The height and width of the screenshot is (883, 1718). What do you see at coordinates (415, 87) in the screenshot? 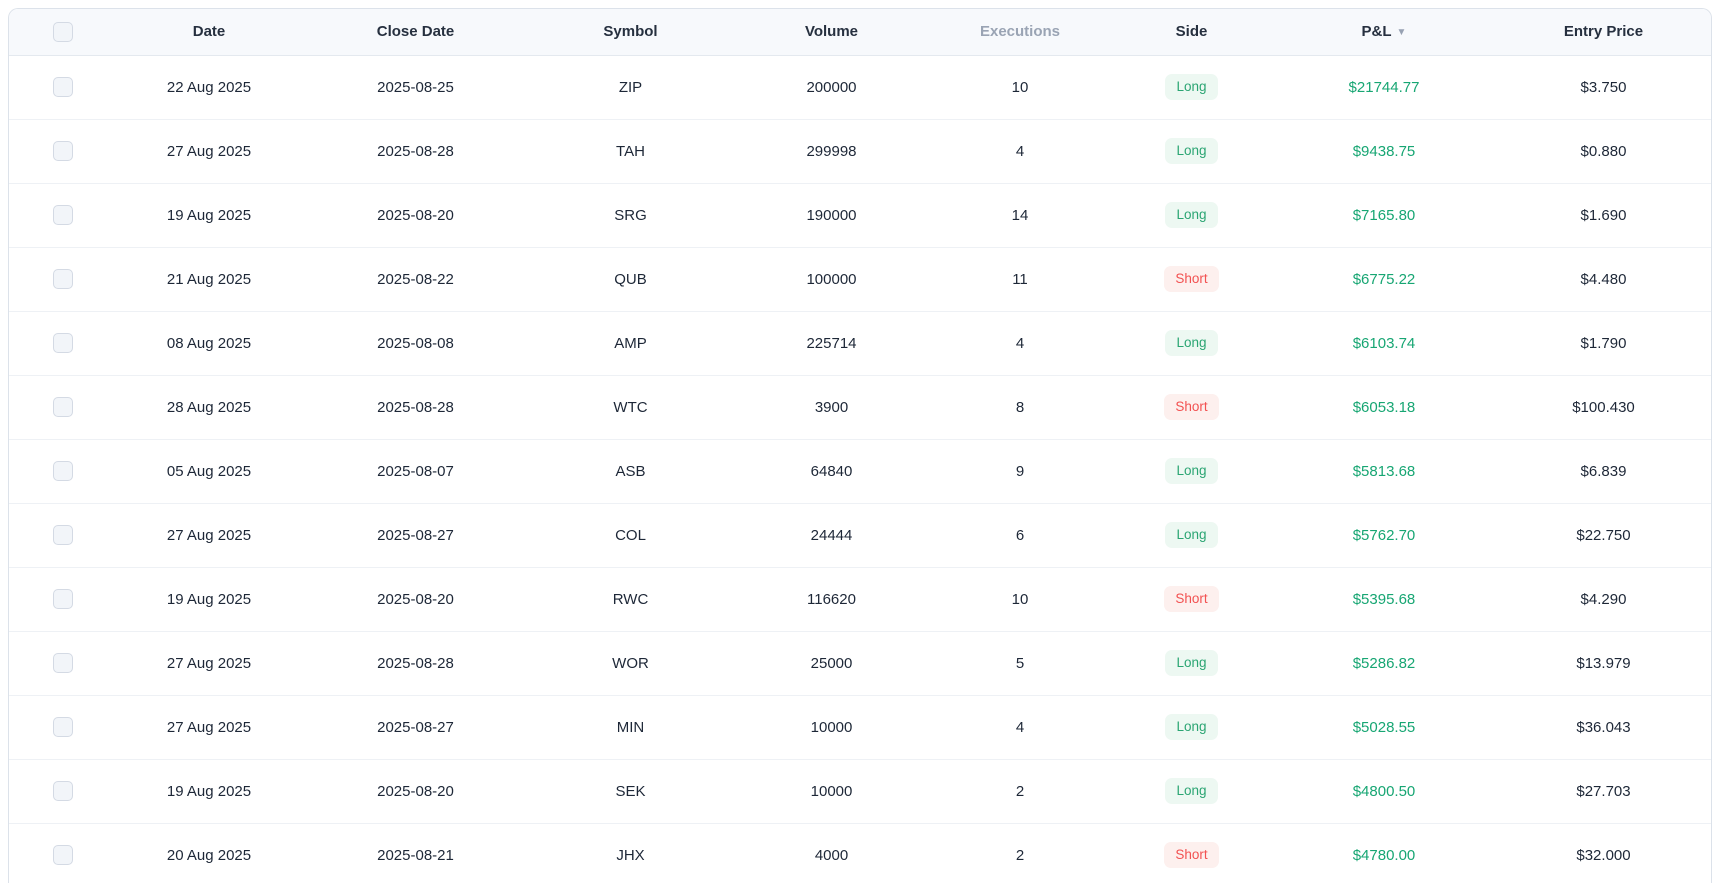
I see `close-date-cell: 2025-08-25` at bounding box center [415, 87].